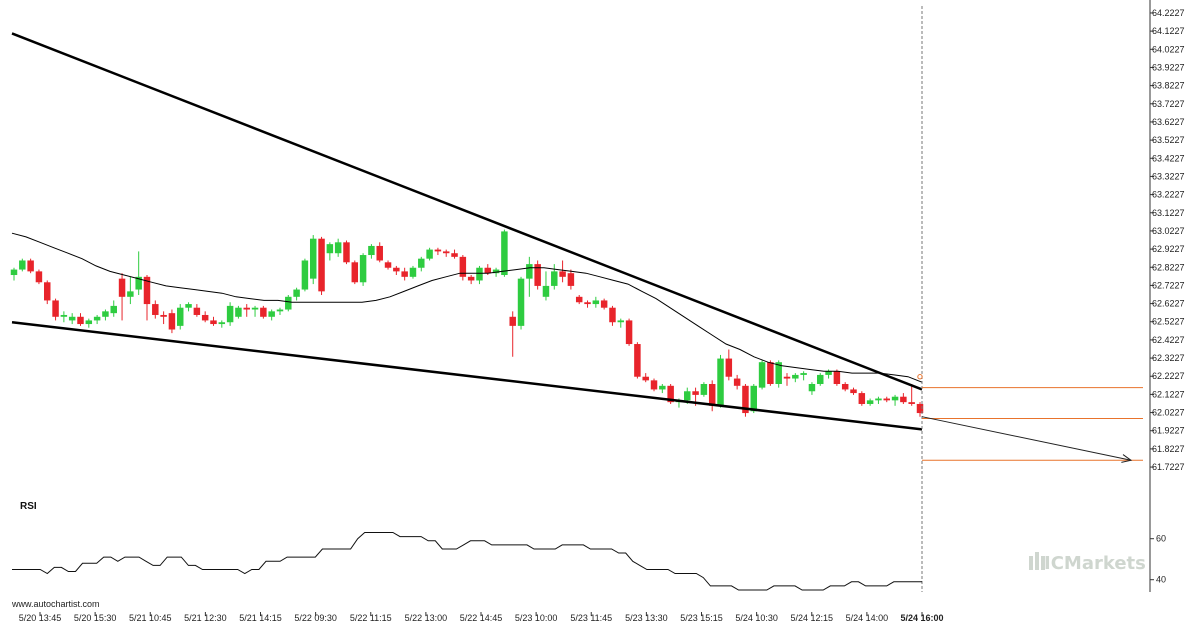  Describe the element at coordinates (95, 618) in the screenshot. I see `x-tick-label: 5/20 15:30` at that location.